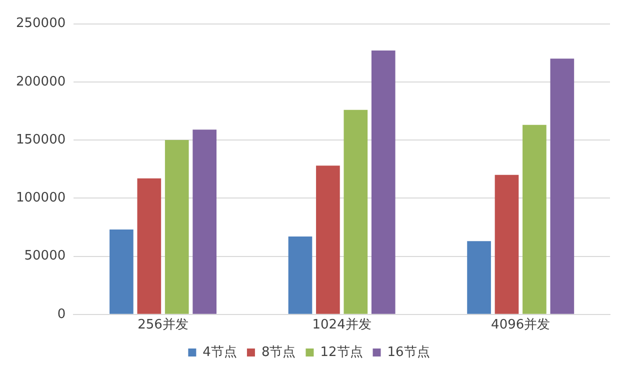  What do you see at coordinates (41, 24) in the screenshot?
I see `y-tick-label: 250000` at bounding box center [41, 24].